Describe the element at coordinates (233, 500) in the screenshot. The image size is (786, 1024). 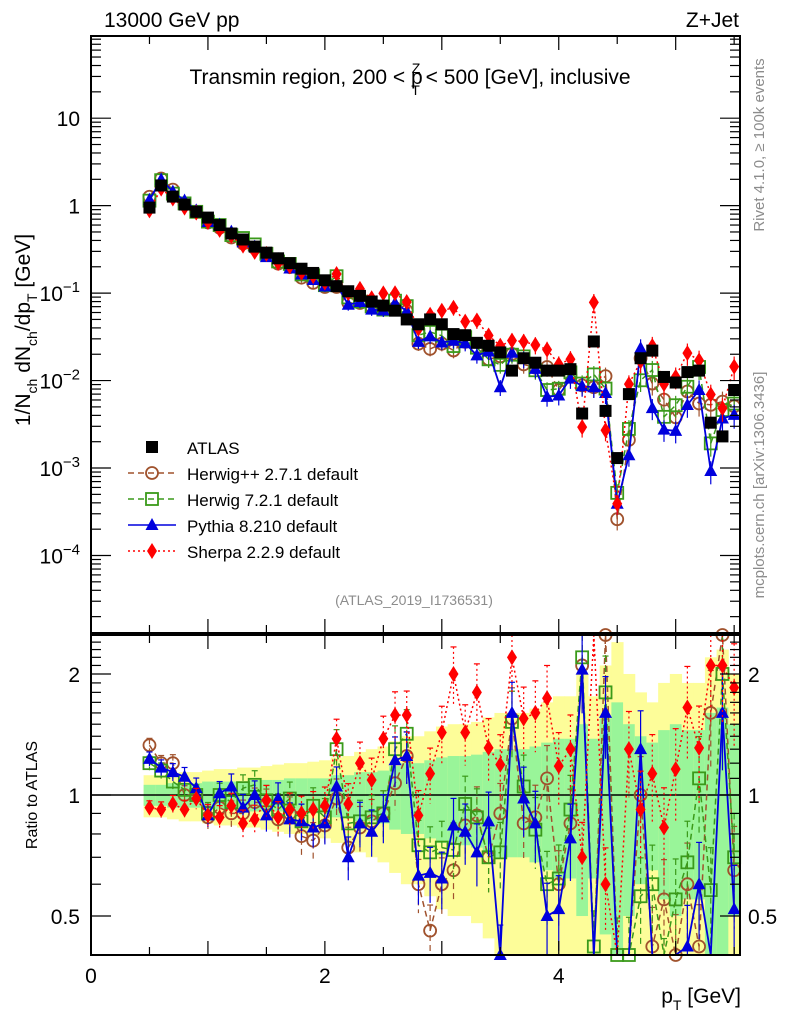
I see `legend-entry: Herwig 7.2.1 default` at that location.